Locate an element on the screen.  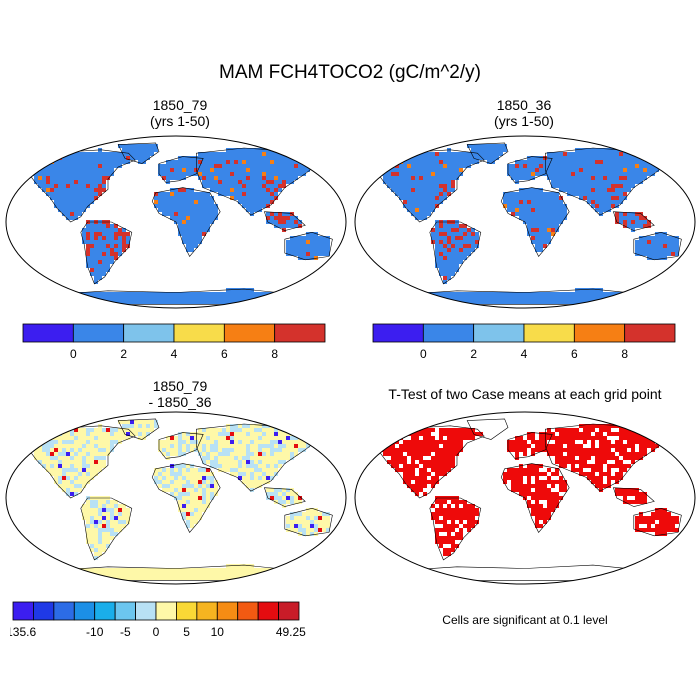
colorbar-swatch is located at coordinates (166, 611).